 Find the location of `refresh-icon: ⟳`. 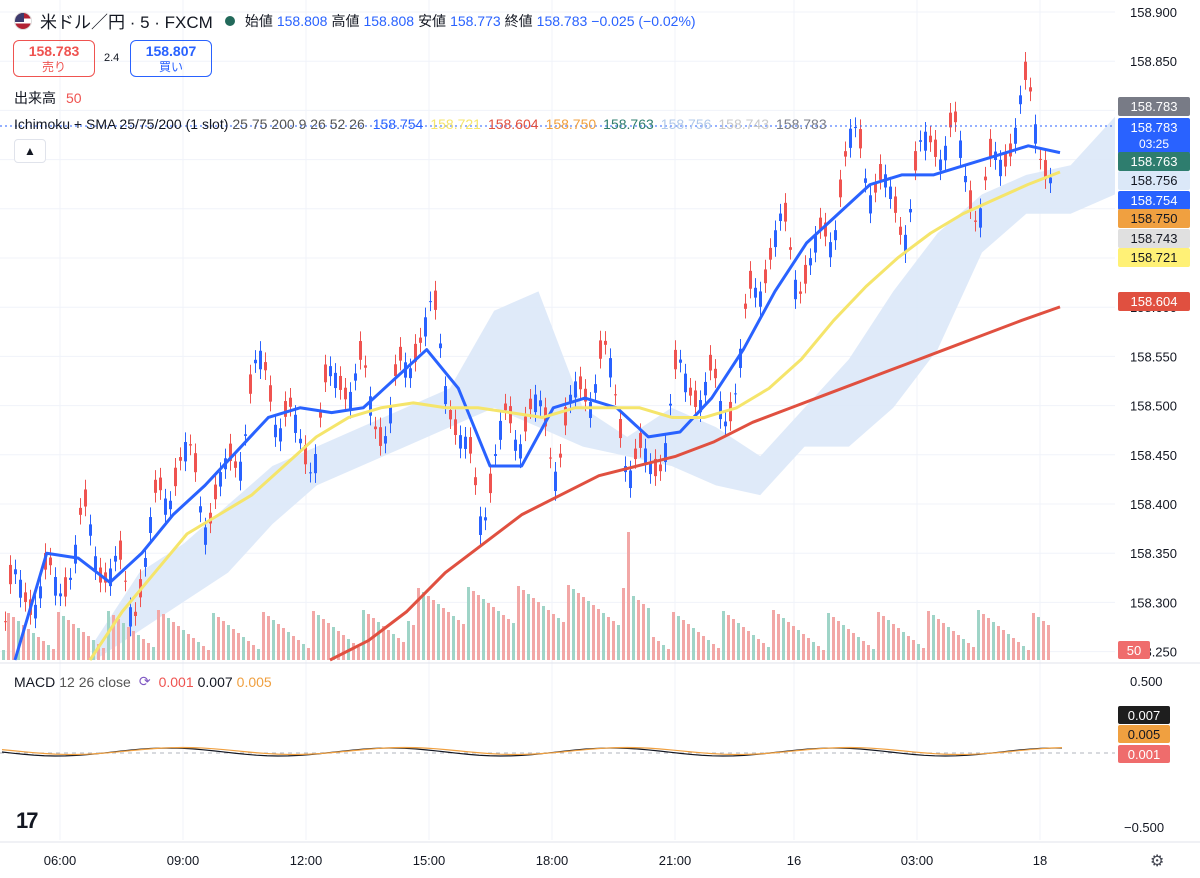

refresh-icon: ⟳ is located at coordinates (144, 681).